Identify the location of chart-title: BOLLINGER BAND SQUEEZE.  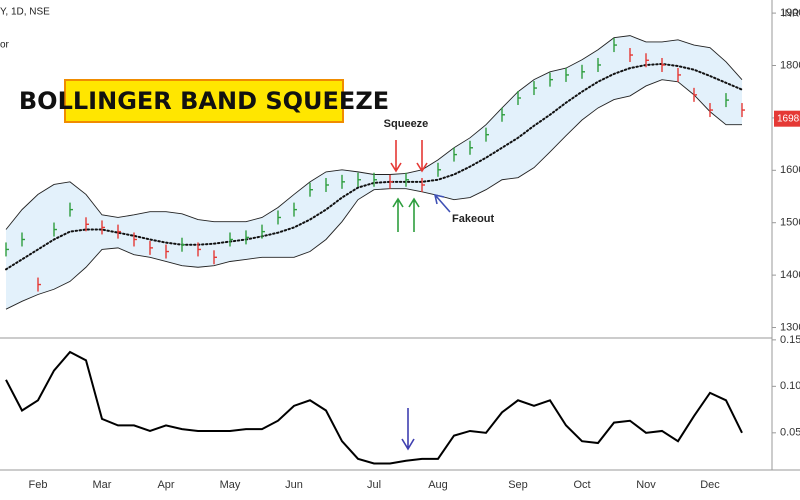
(204, 101).